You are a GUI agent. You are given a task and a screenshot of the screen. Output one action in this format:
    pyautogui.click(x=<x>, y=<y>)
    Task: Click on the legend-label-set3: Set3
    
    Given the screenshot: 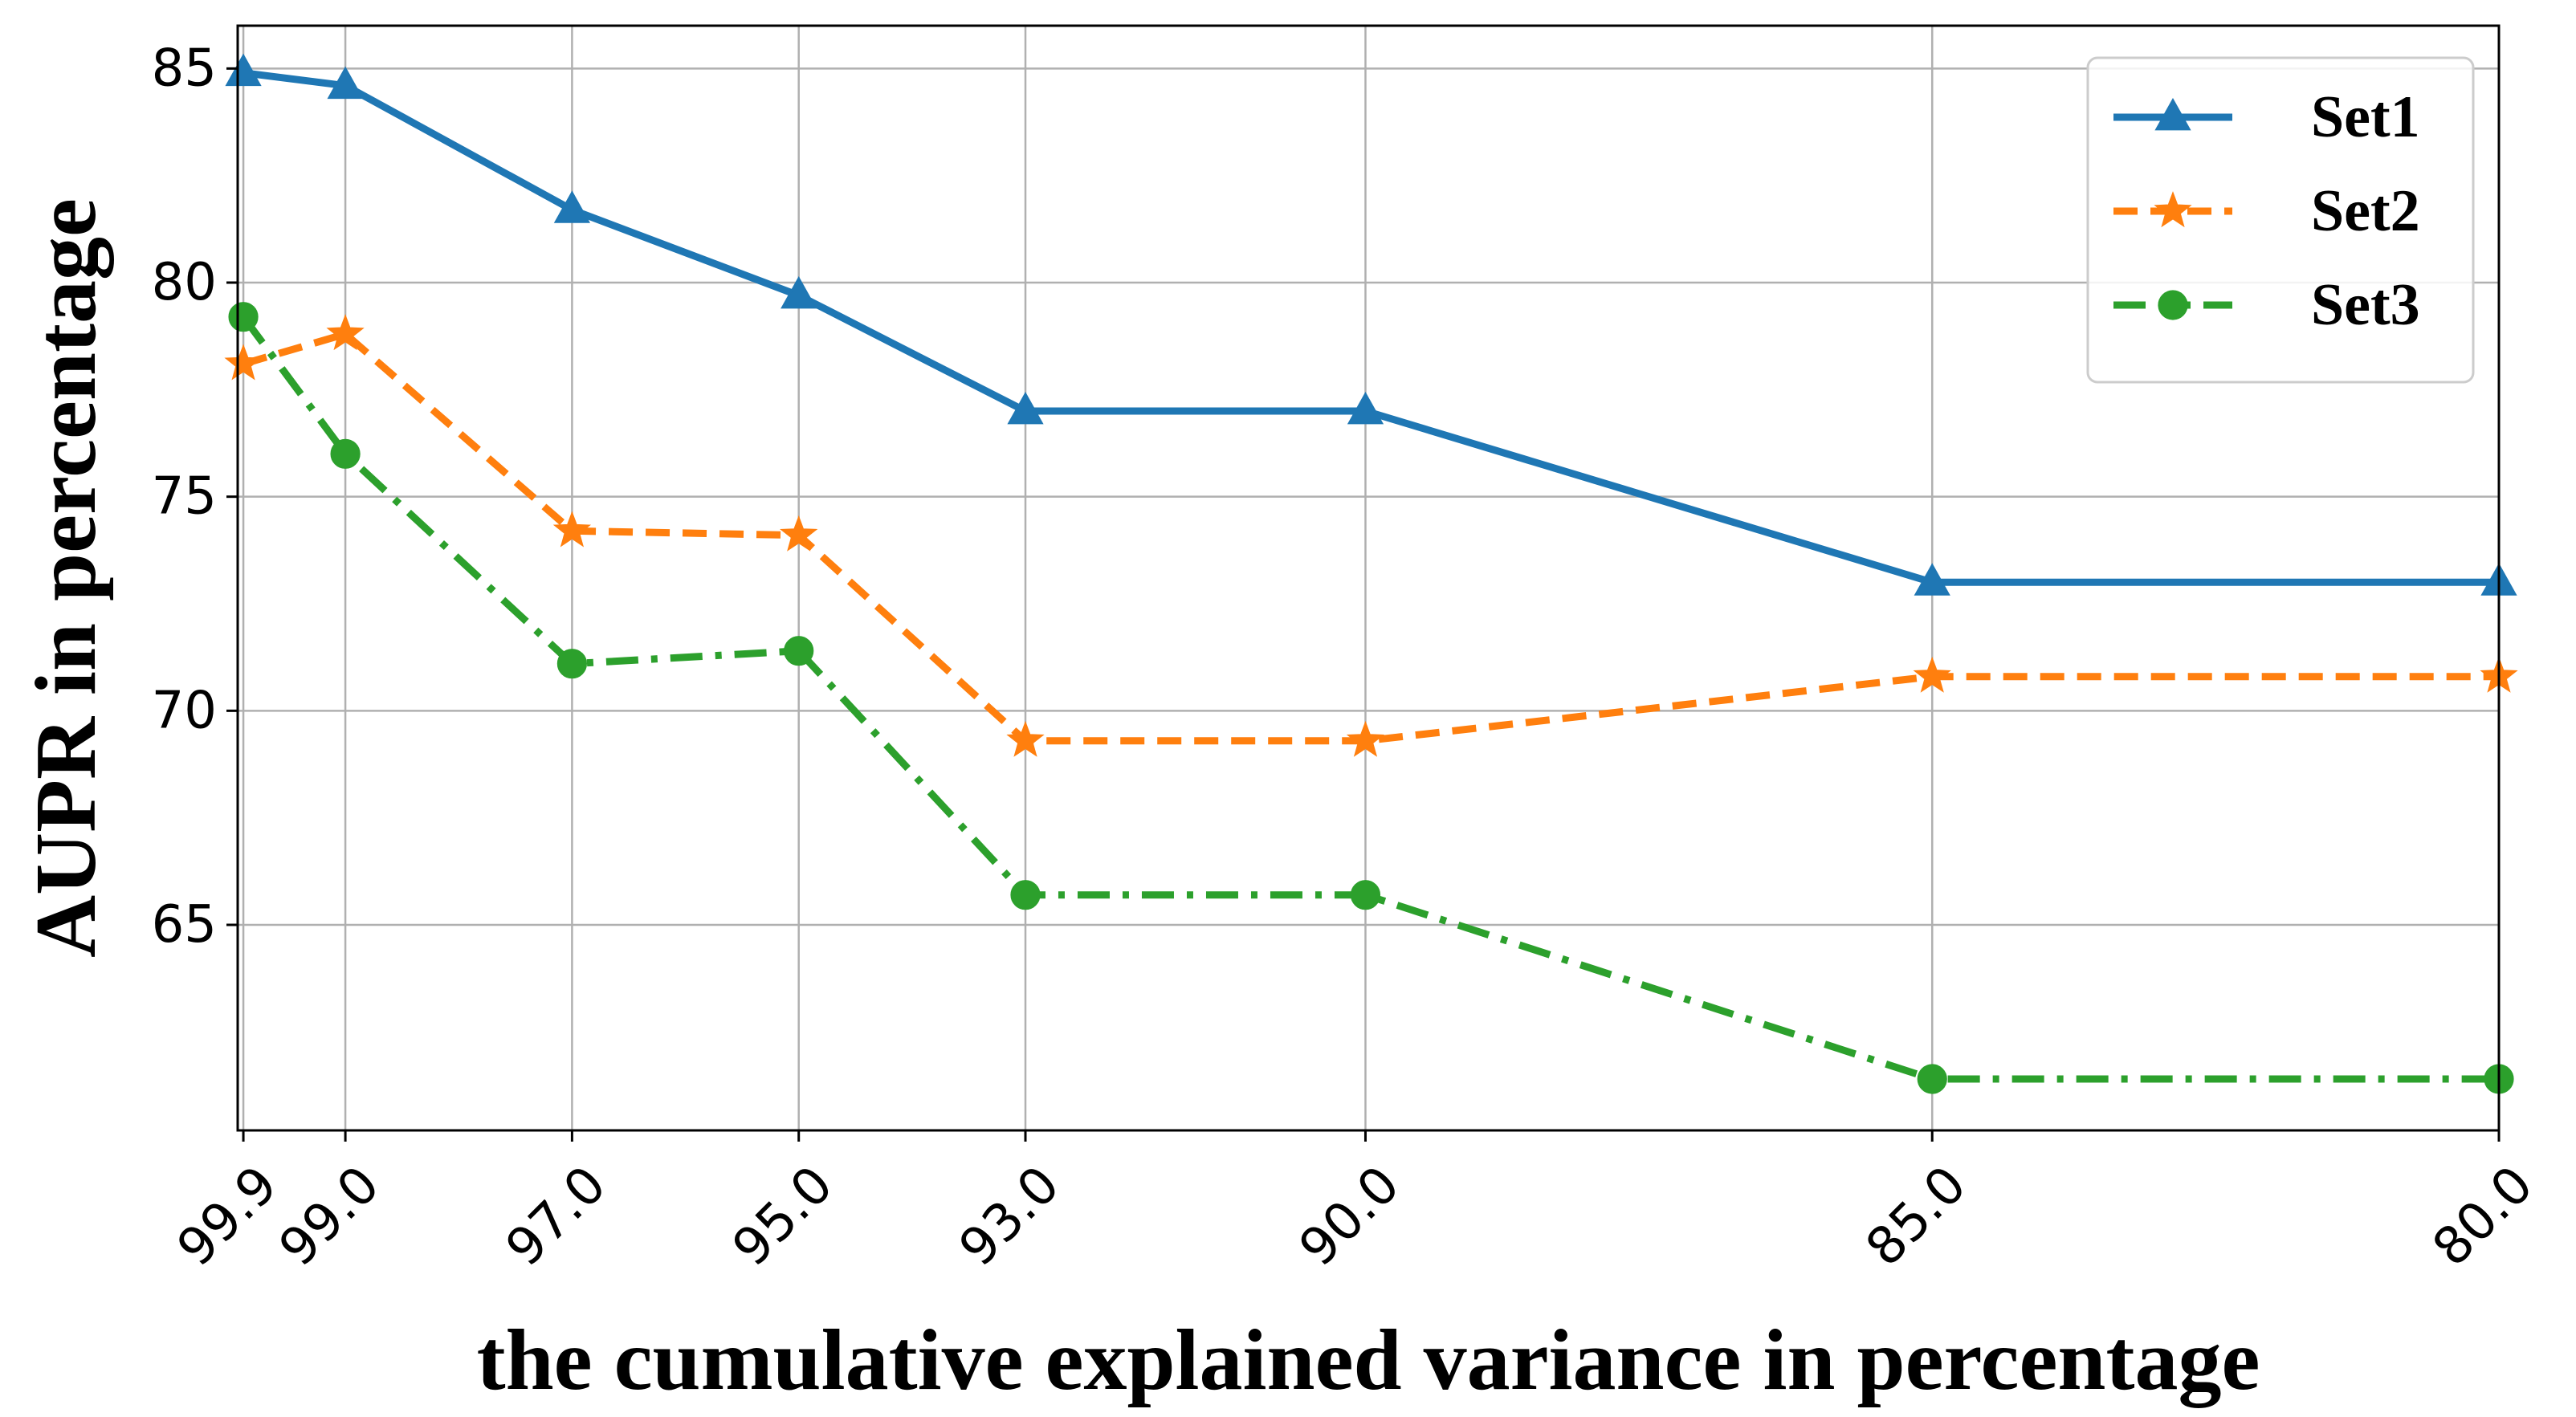 What is the action you would take?
    pyautogui.click(x=2365, y=305)
    